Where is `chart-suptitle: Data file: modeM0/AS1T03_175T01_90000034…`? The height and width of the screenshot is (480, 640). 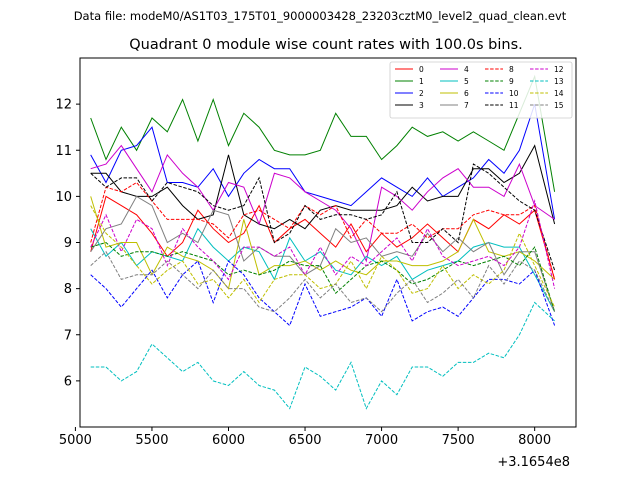 chart-suptitle: Data file: modeM0/AS1T03_175T01_90000034… is located at coordinates (320, 16).